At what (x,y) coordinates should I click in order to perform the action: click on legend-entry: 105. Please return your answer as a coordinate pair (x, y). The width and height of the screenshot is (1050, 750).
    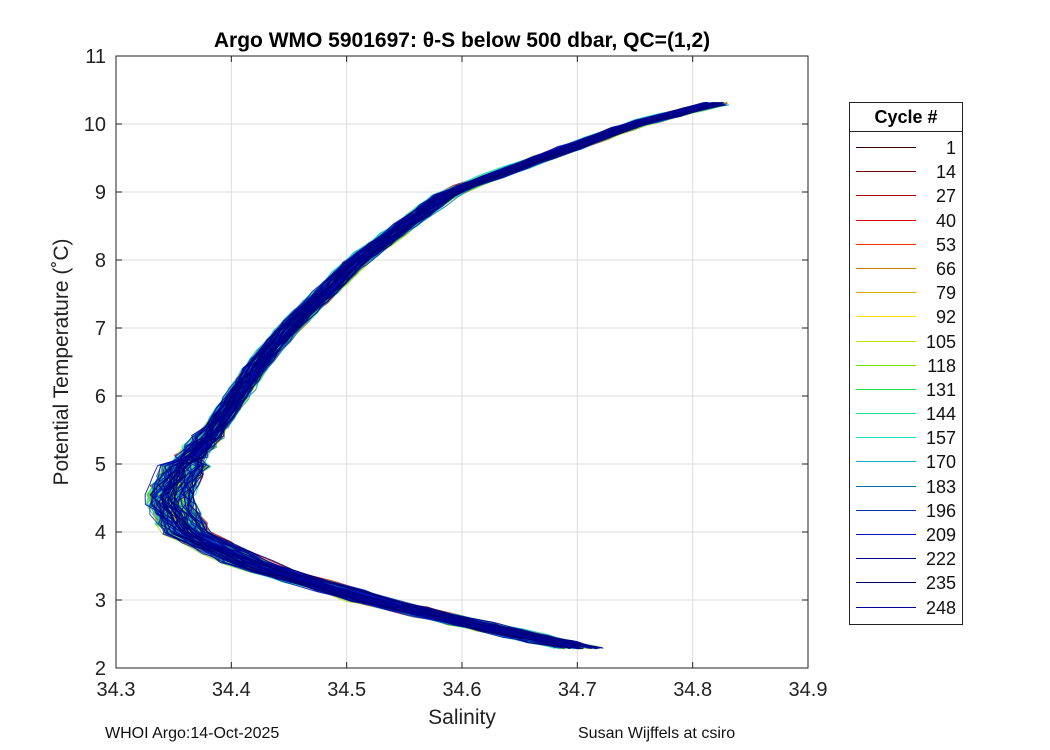
    Looking at the image, I should click on (906, 342).